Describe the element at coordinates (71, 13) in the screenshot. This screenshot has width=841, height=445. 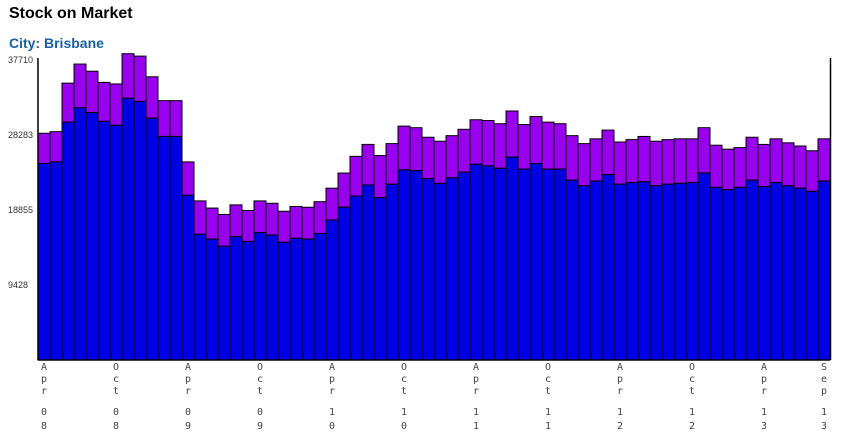
I see `chart-title: Stock on Market` at that location.